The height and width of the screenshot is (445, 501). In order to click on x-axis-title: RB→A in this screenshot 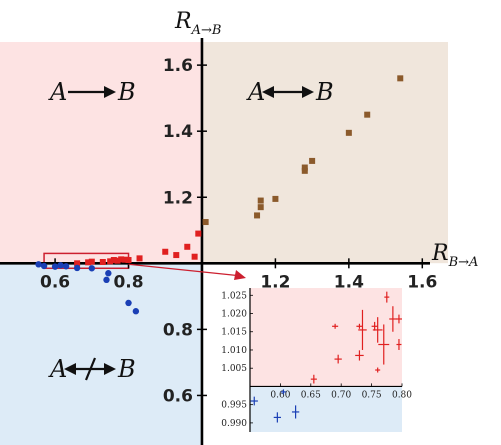, I will do `click(454, 255)`.